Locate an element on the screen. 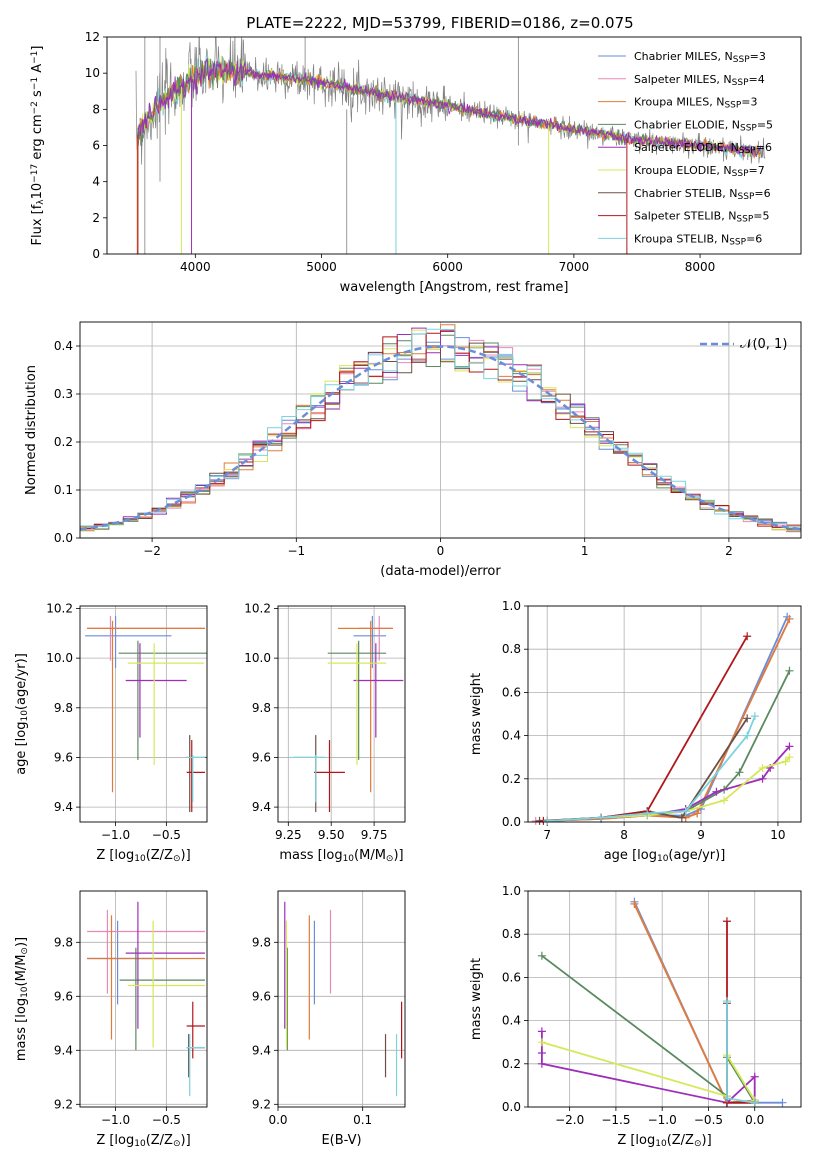 This screenshot has height=1170, width=819. label-part: ] is located at coordinates (37, 48).